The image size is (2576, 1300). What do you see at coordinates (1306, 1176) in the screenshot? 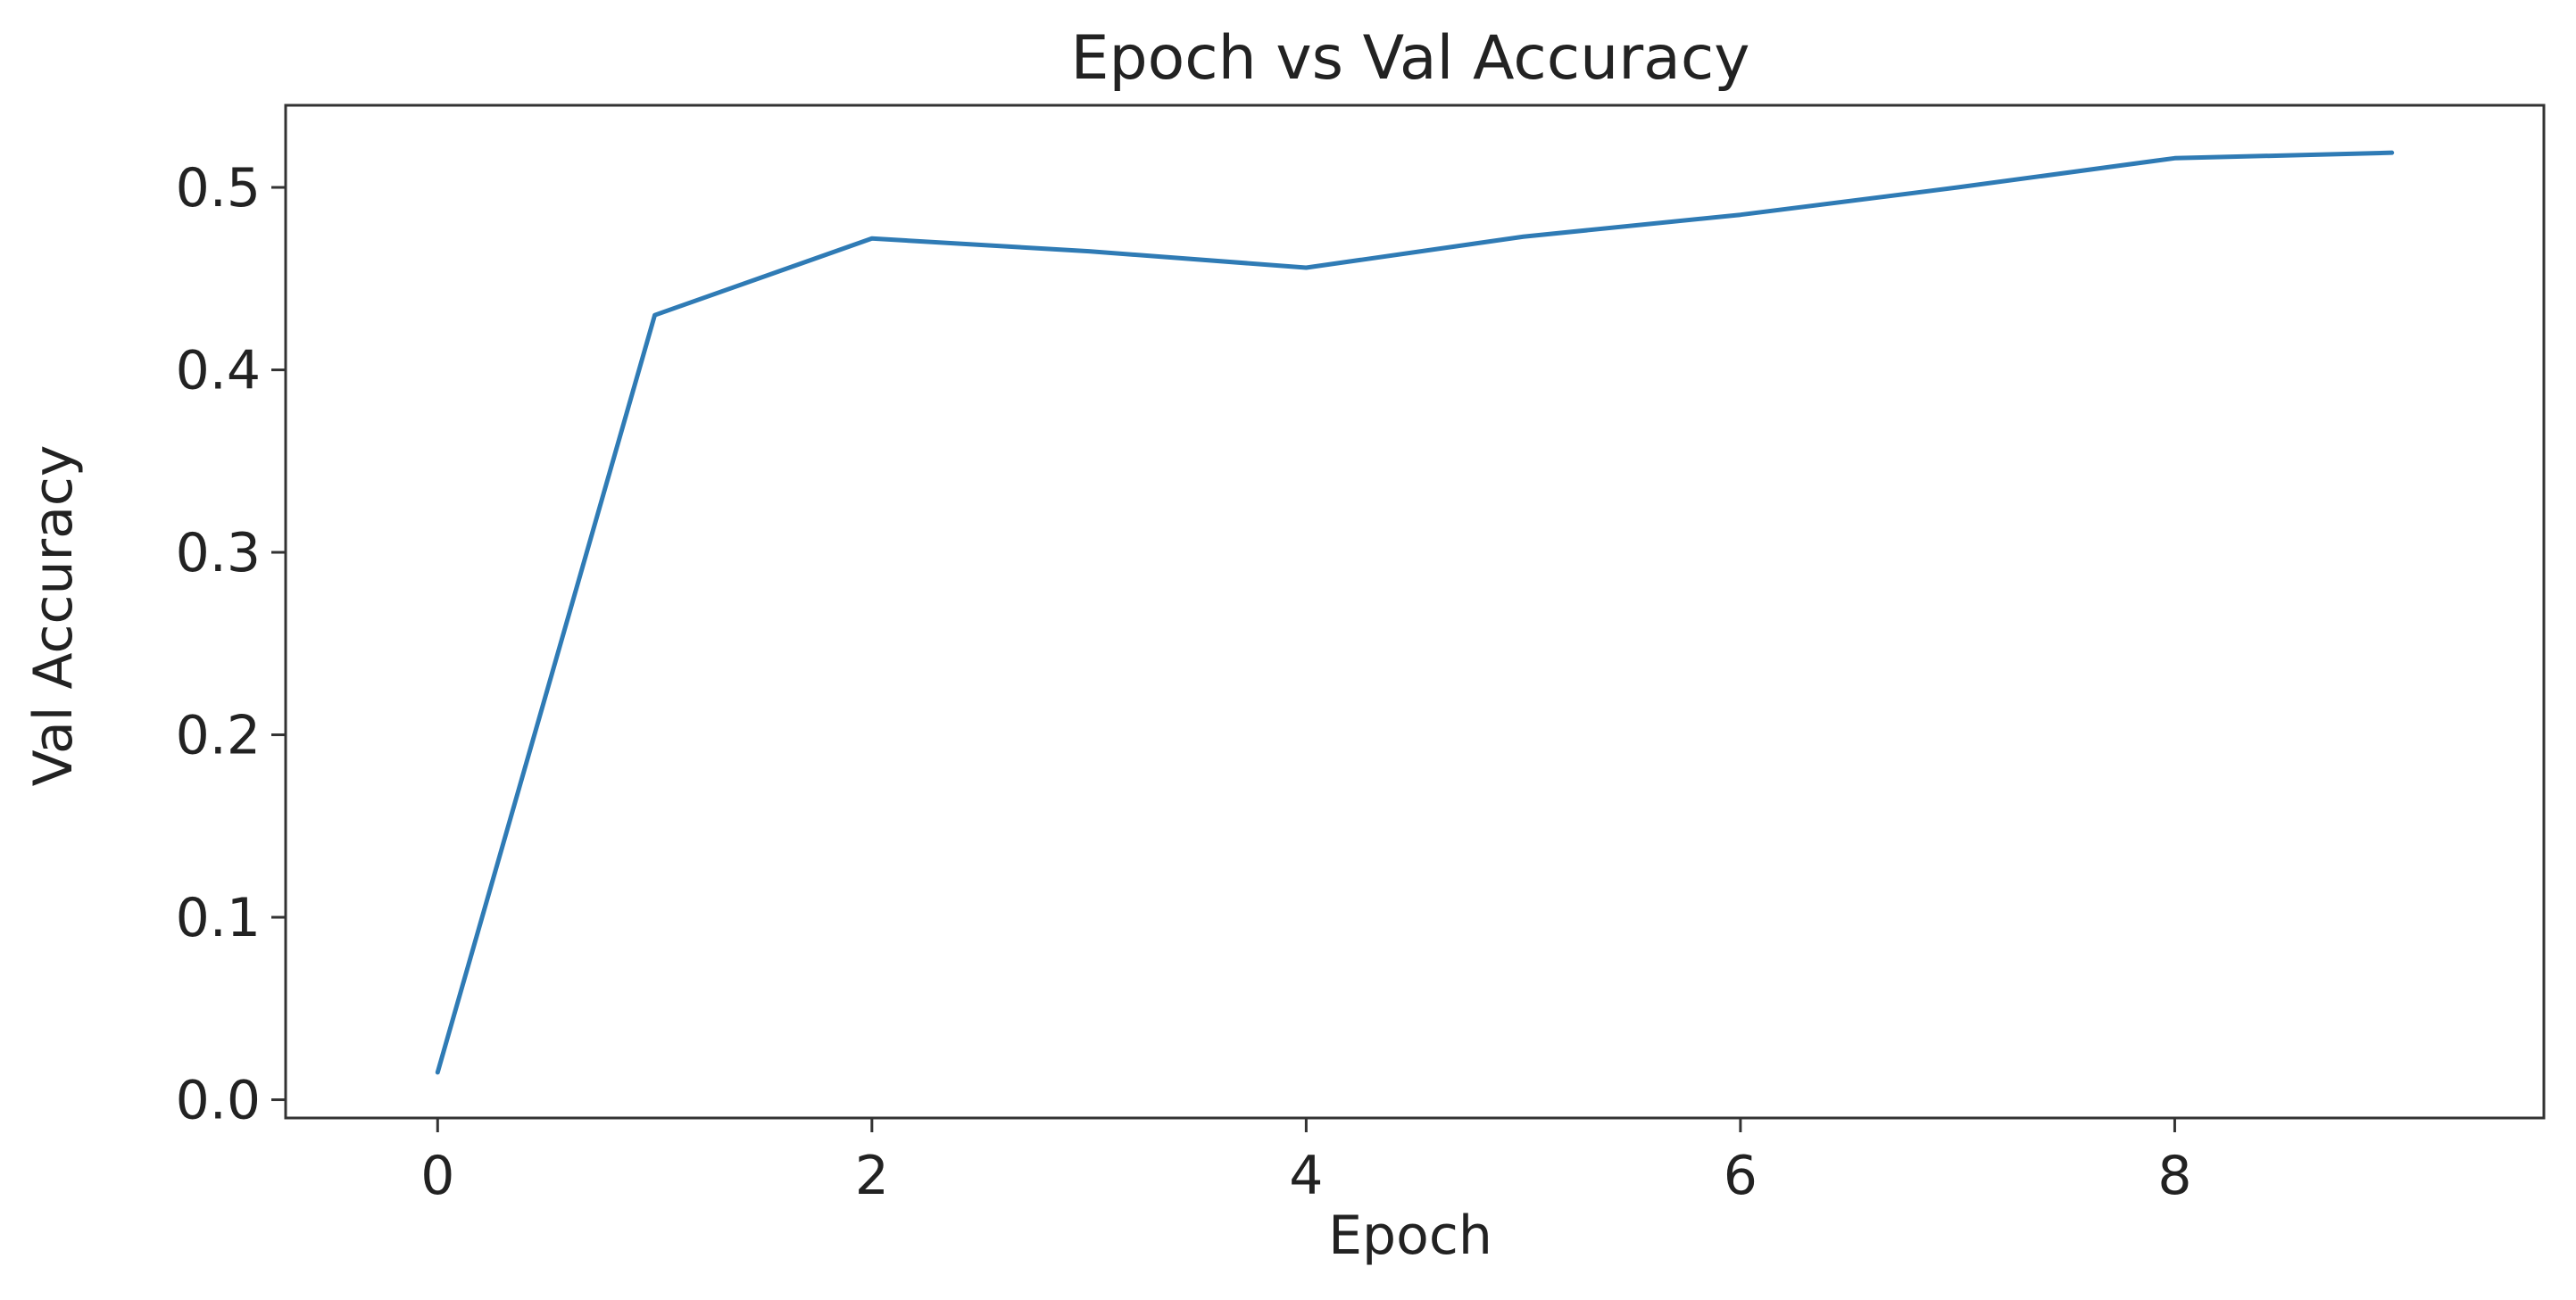
I see `x-tick-label: 4` at bounding box center [1306, 1176].